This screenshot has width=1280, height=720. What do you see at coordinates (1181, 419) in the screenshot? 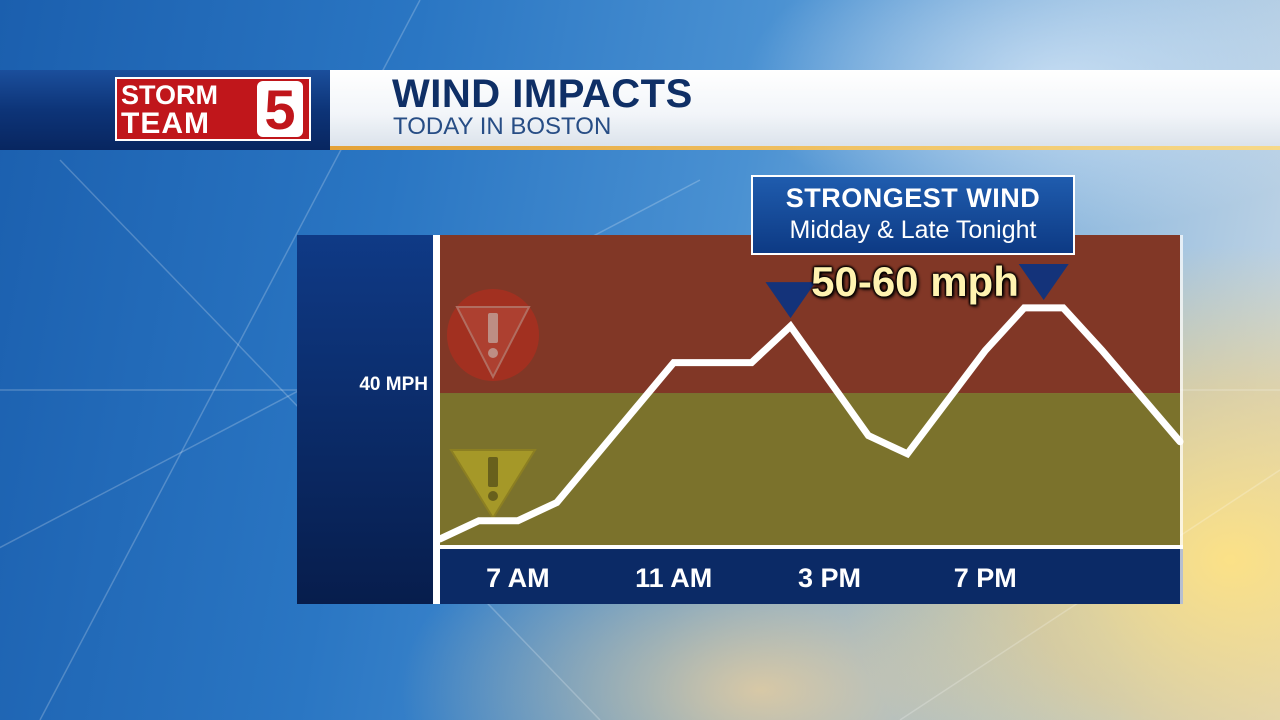
I see `chart-right-edge` at bounding box center [1181, 419].